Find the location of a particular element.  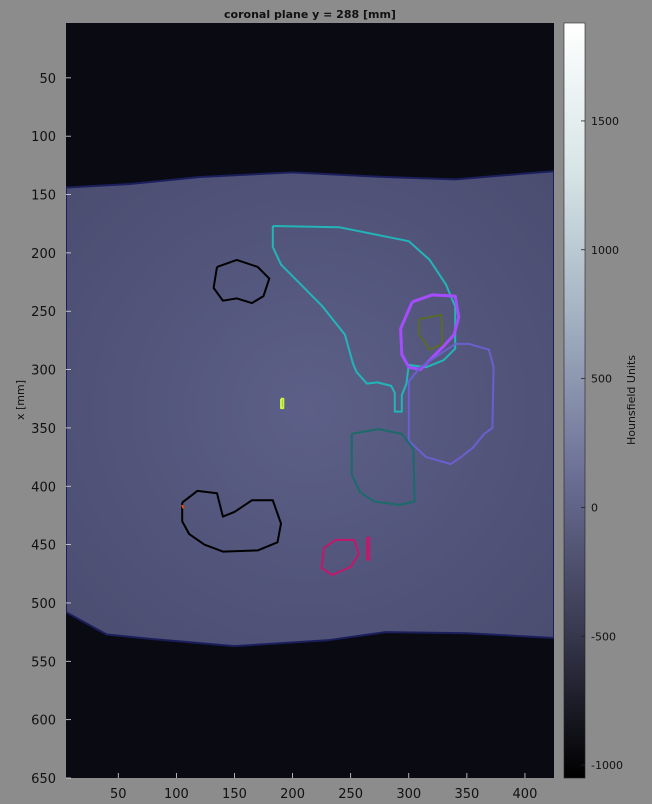

x-tick-label: 200 is located at coordinates (292, 794).